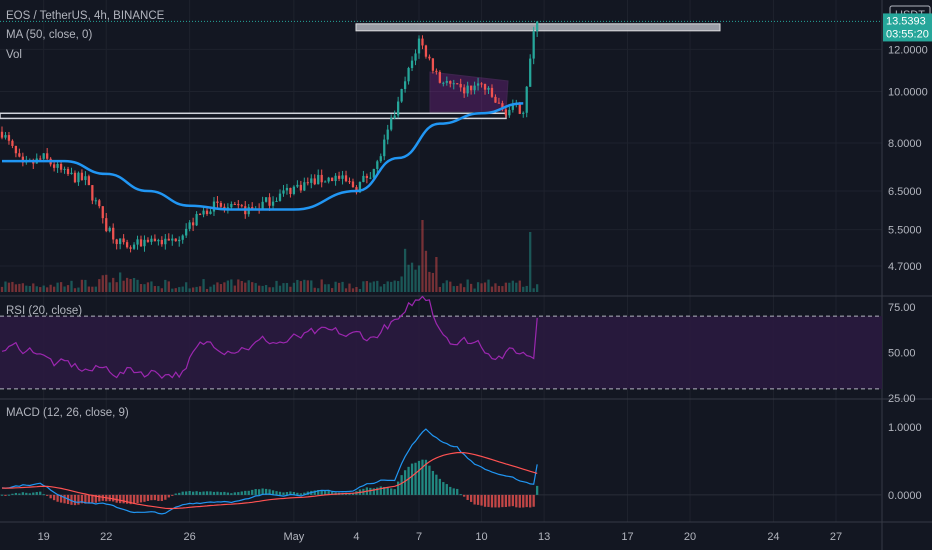 The width and height of the screenshot is (932, 550). Describe the element at coordinates (902, 354) in the screenshot. I see `y-tick-rsi-1: 50.00` at that location.